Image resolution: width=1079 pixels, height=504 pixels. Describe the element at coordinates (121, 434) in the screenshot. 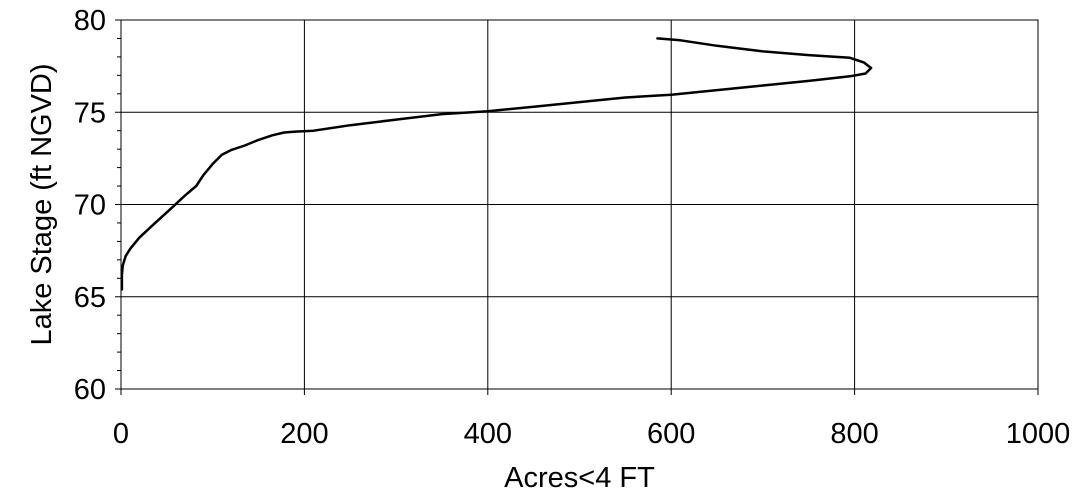

I see `x-tick-label: 0` at that location.